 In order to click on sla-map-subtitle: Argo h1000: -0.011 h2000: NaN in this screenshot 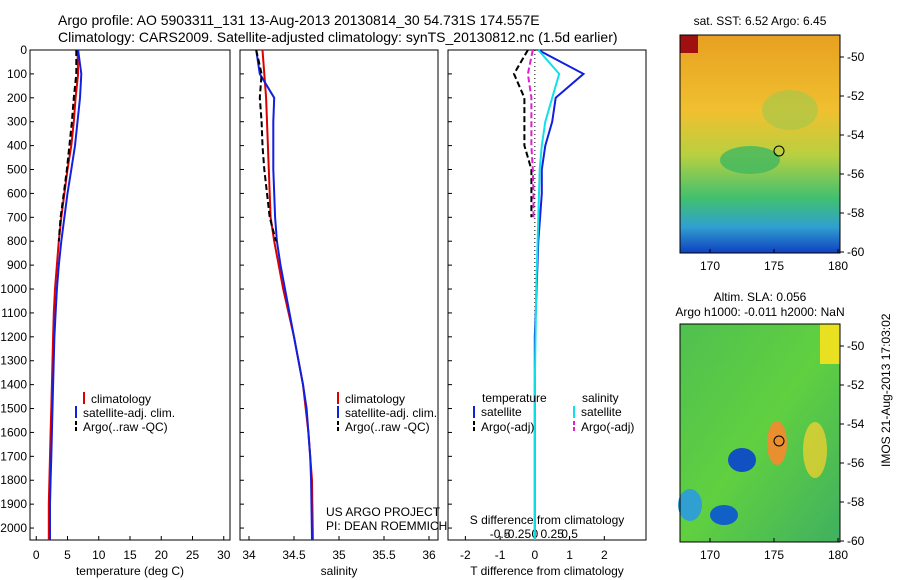, I will do `click(759, 312)`.